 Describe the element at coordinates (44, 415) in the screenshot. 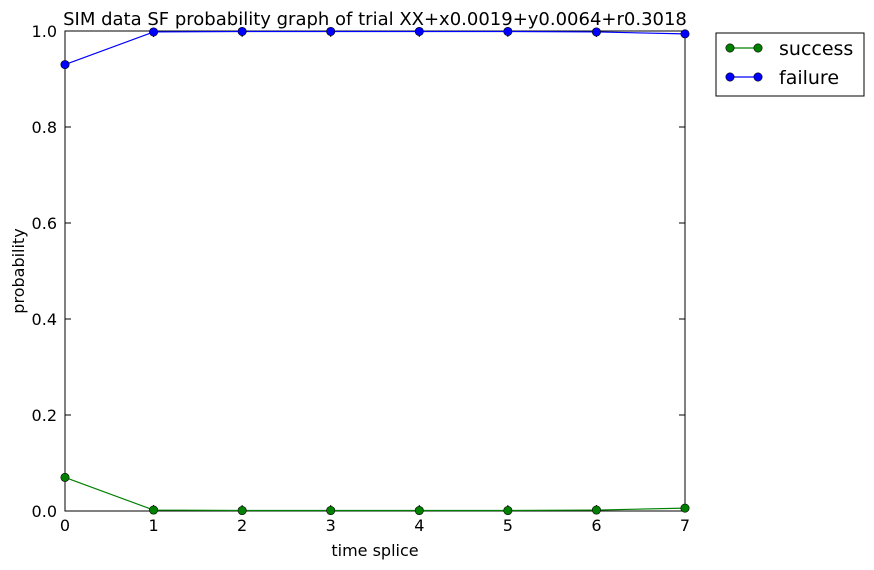

I see `y-tick-label: 0.2` at that location.